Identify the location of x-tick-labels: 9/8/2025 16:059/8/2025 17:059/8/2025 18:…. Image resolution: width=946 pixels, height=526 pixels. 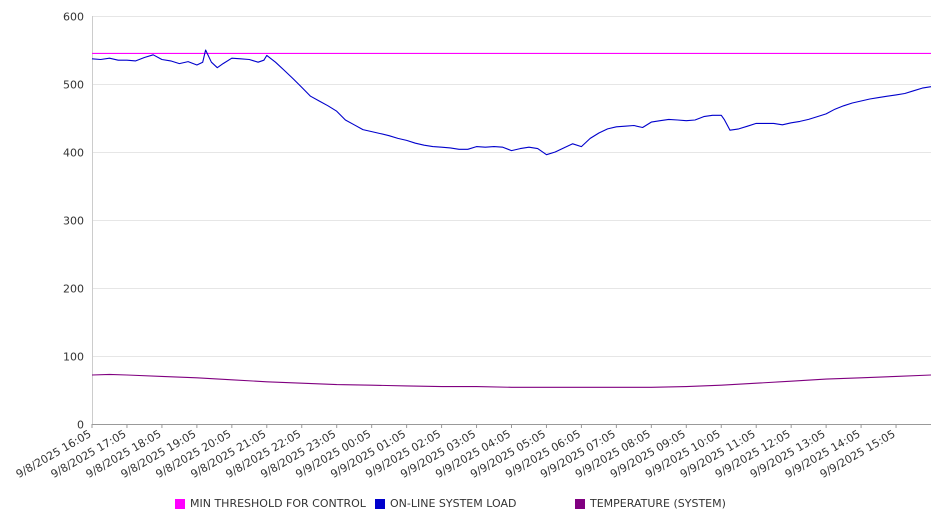
(456, 454).